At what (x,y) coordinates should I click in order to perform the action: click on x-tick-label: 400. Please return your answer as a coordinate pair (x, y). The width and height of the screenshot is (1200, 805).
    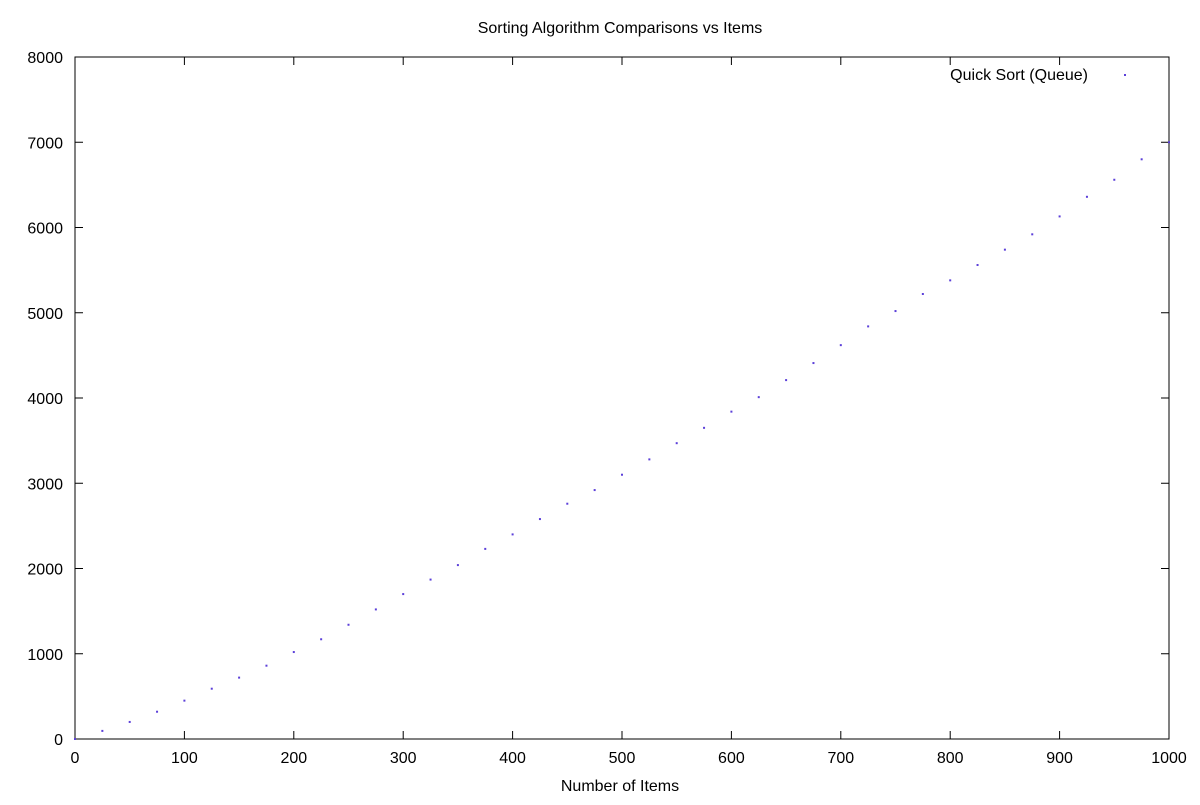
    Looking at the image, I should click on (512, 758).